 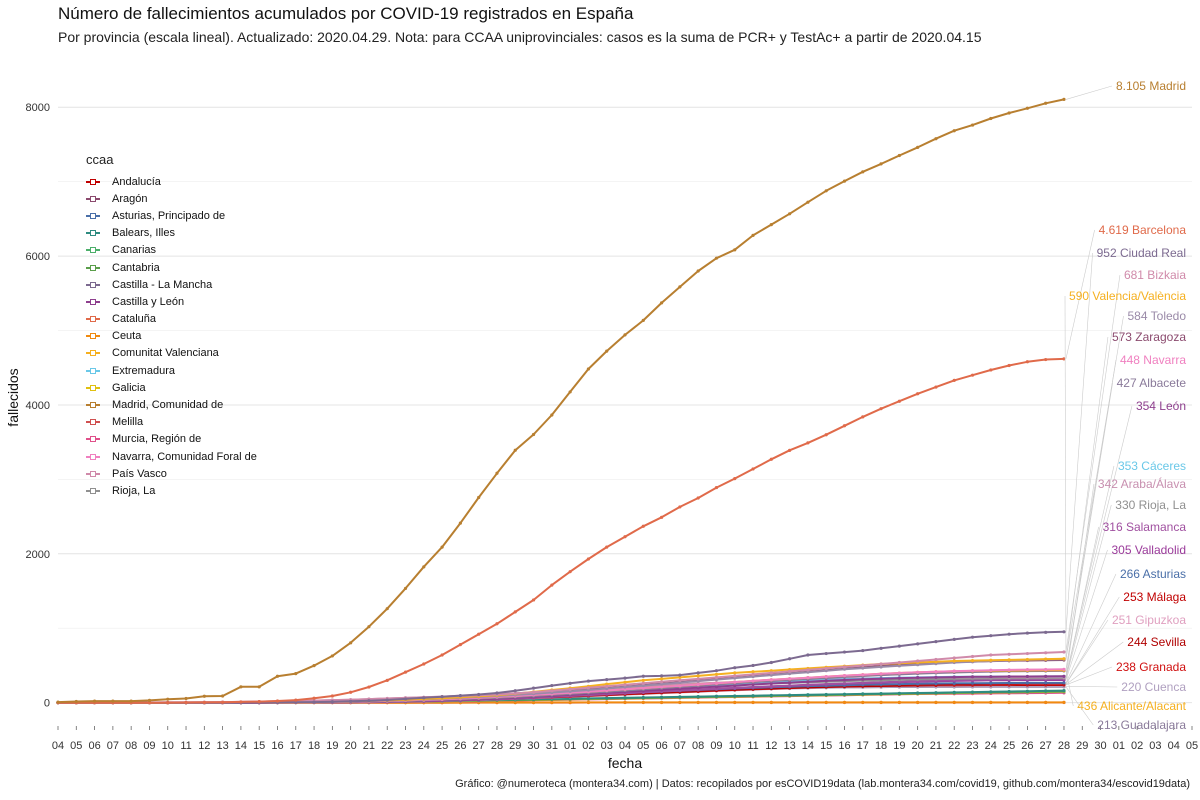 What do you see at coordinates (222, 746) in the screenshot?
I see `x-tick-label: 13` at bounding box center [222, 746].